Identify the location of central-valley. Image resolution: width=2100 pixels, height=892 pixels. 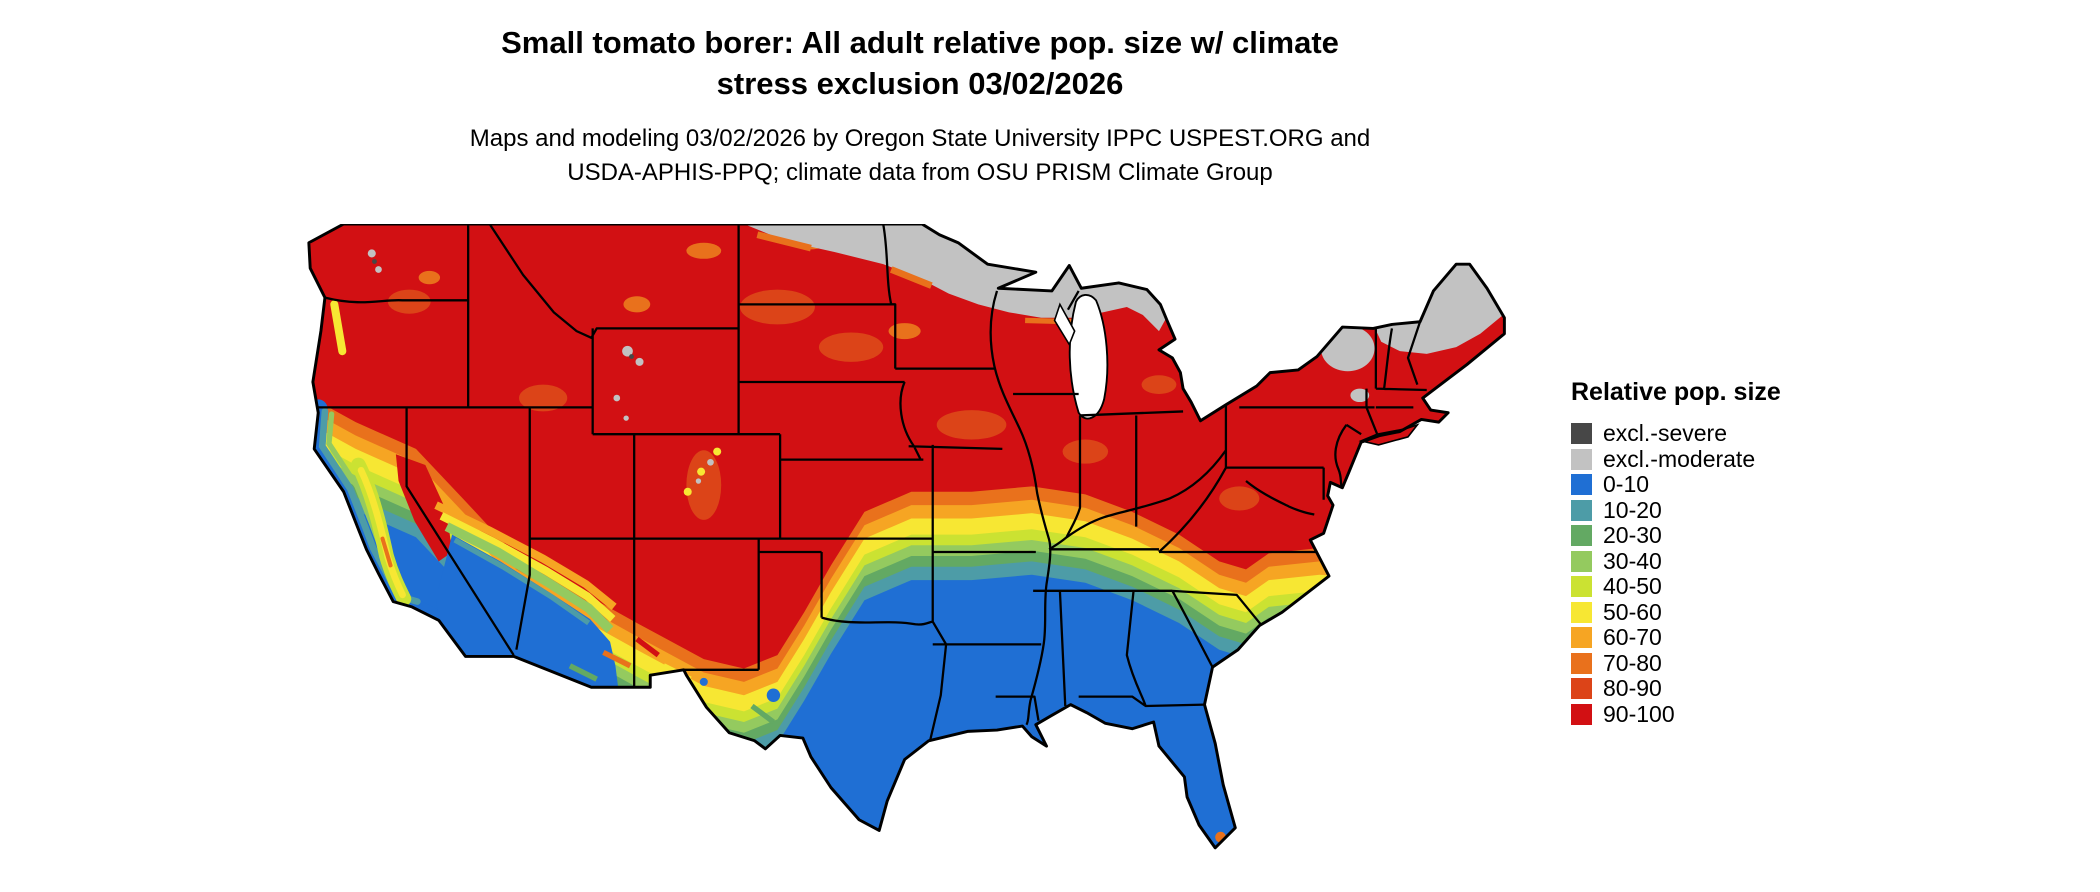
(381, 532).